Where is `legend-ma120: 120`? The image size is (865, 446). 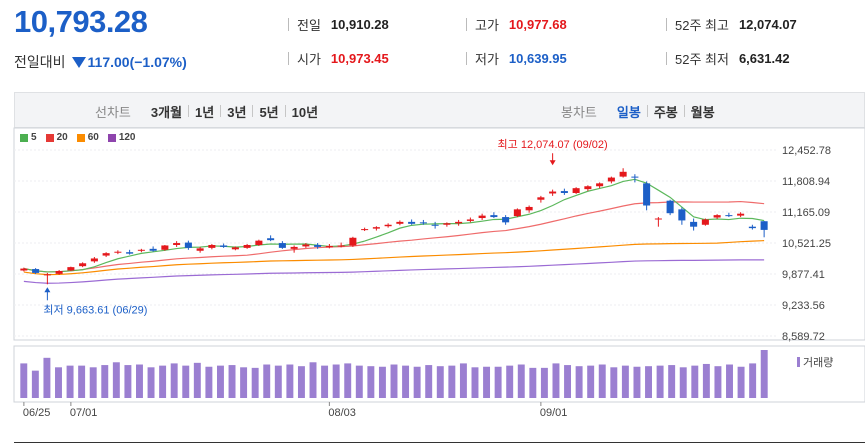
legend-ma120: 120 is located at coordinates (121, 137).